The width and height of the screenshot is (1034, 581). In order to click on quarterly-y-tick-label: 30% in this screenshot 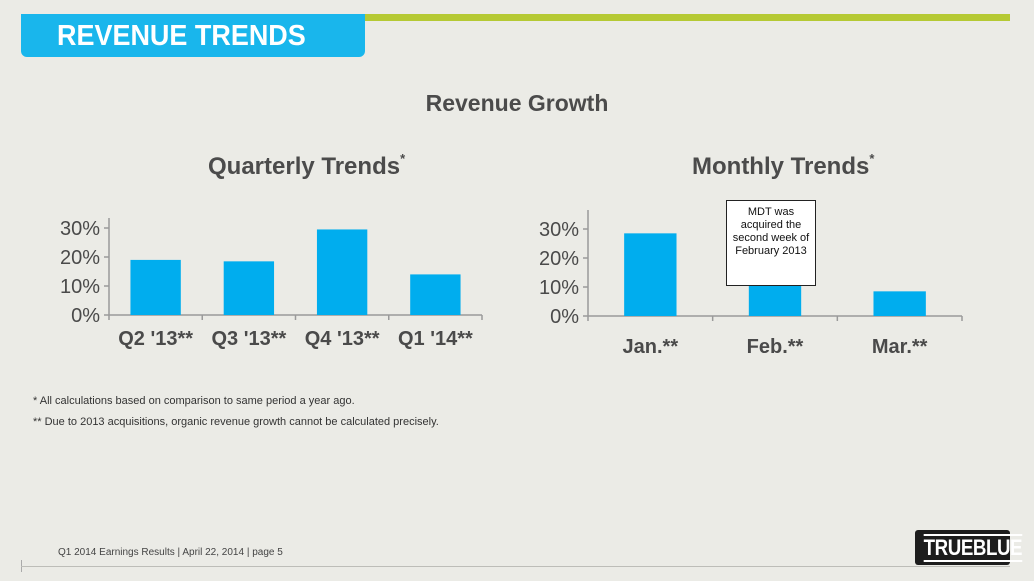, I will do `click(80, 229)`.